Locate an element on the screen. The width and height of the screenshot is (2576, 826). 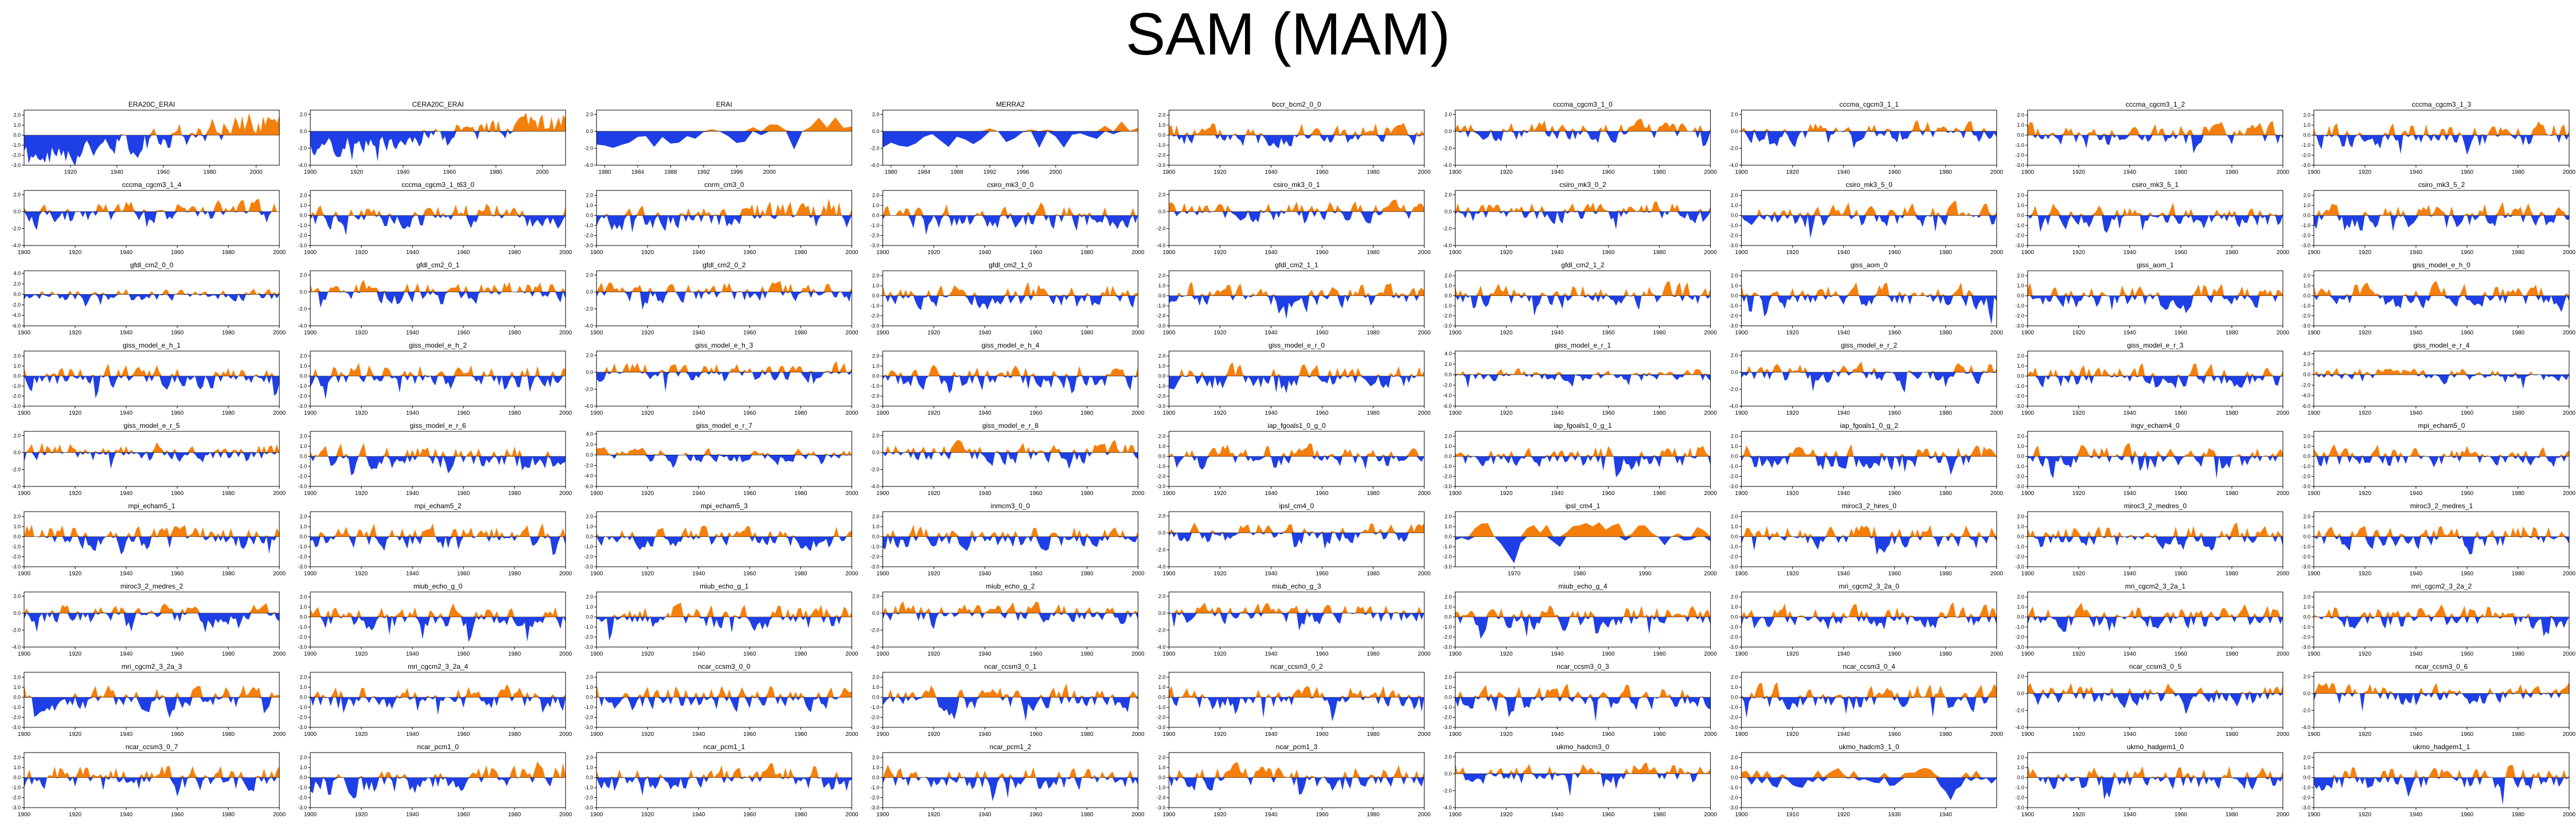
y-tick-label: -2.0 is located at coordinates (16, 155).